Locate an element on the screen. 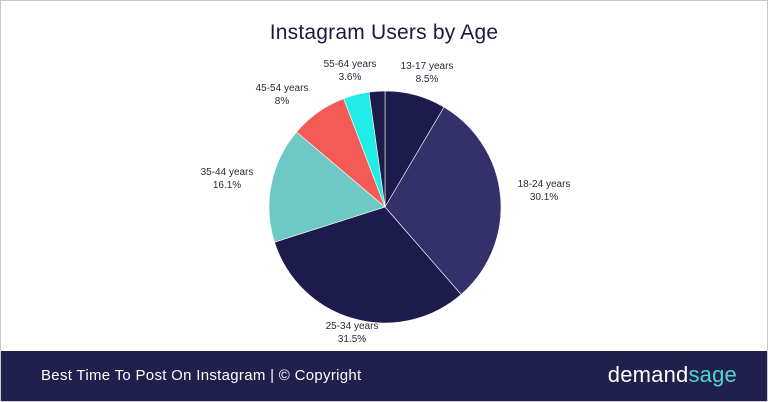 Image resolution: width=768 pixels, height=402 pixels. brand-logo-part1: demand is located at coordinates (648, 374).